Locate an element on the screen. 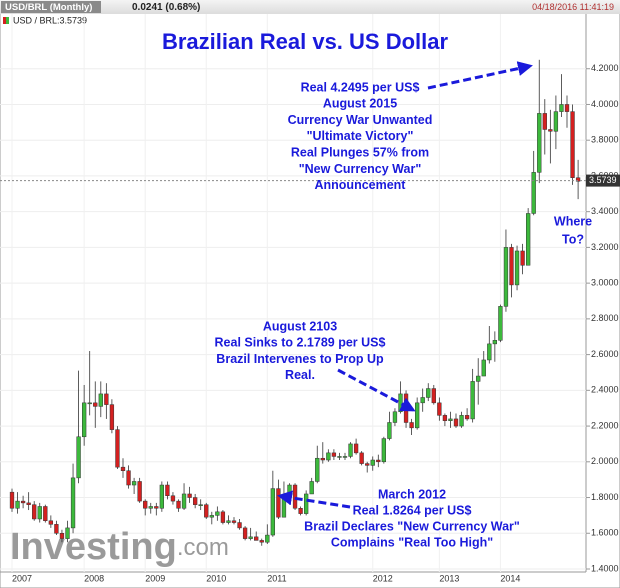  y-tick-label: 1.4000 is located at coordinates (605, 568).